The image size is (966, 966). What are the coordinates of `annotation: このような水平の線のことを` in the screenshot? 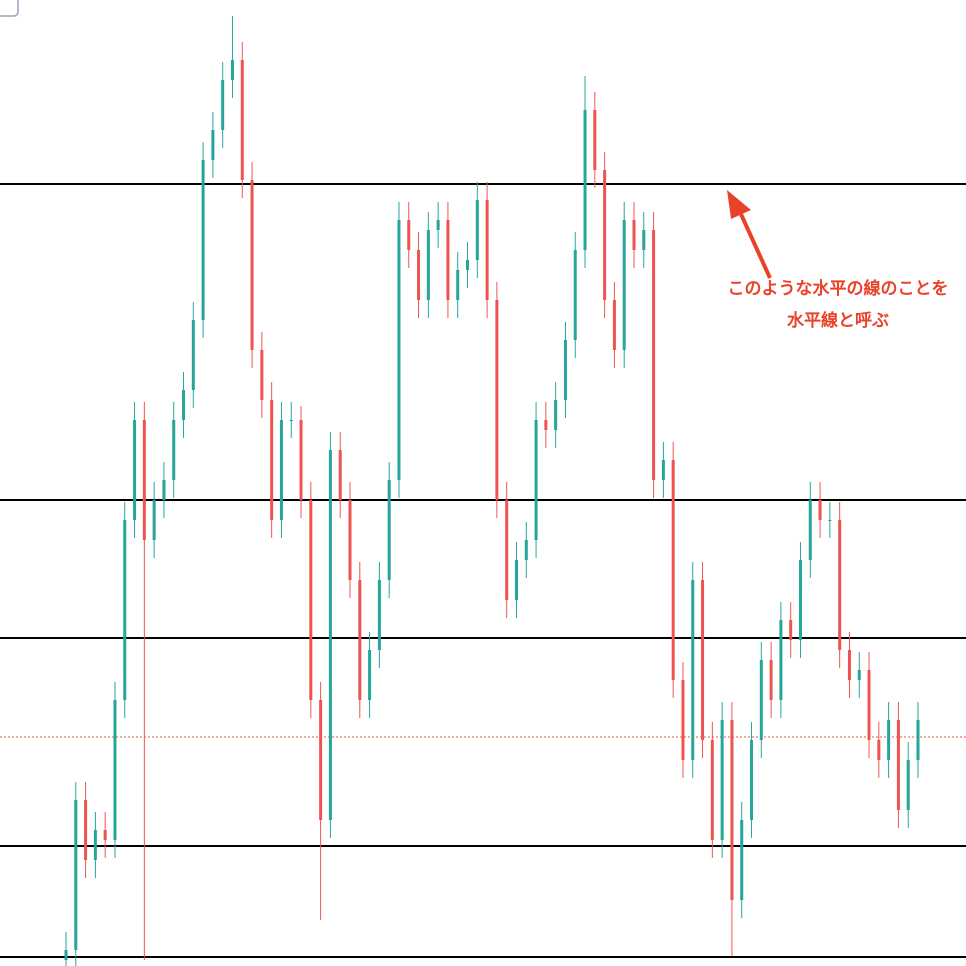 It's located at (838, 288).